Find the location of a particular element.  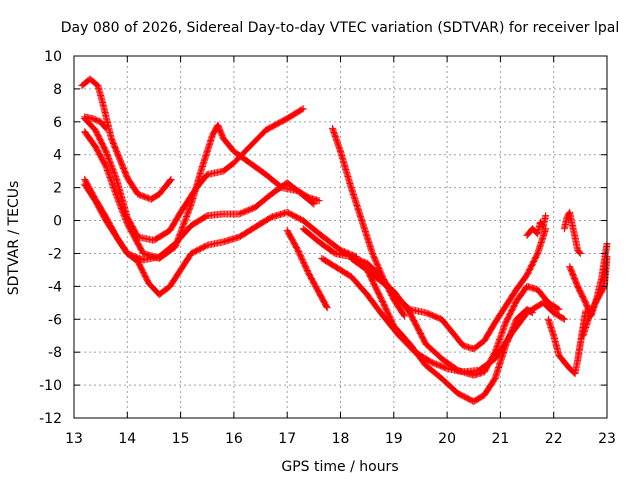

y-tick-label: -12 is located at coordinates (50, 419).